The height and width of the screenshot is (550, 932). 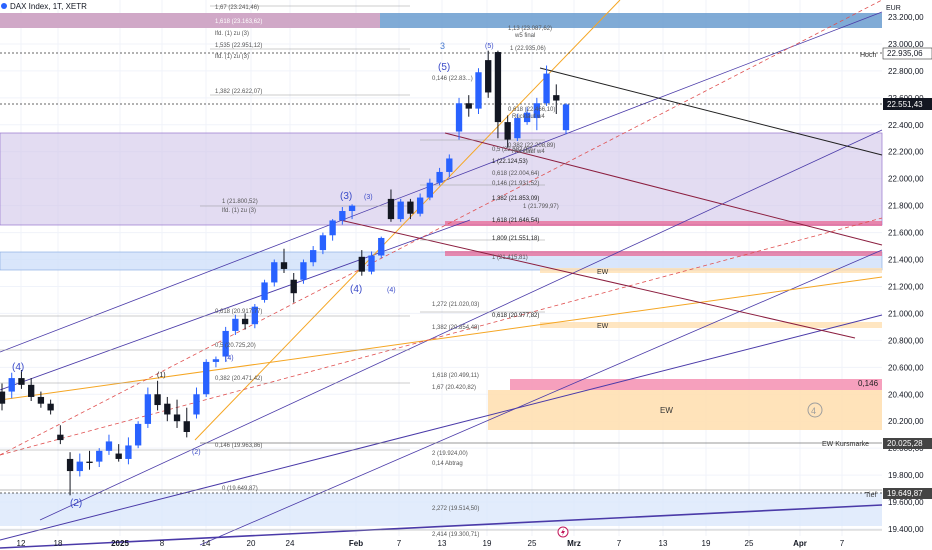 I want to click on current-price-value: 22.551,43, so click(x=905, y=104).